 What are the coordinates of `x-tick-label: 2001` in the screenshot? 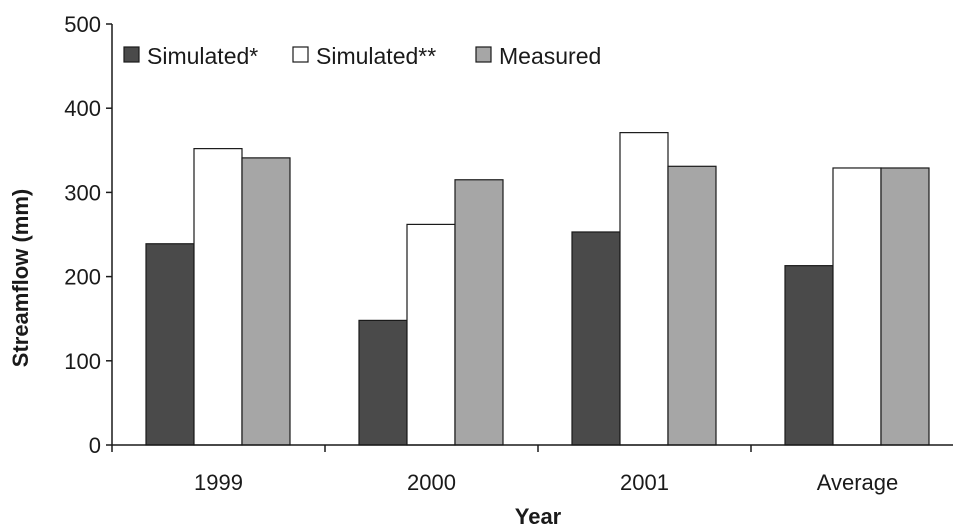 It's located at (644, 482).